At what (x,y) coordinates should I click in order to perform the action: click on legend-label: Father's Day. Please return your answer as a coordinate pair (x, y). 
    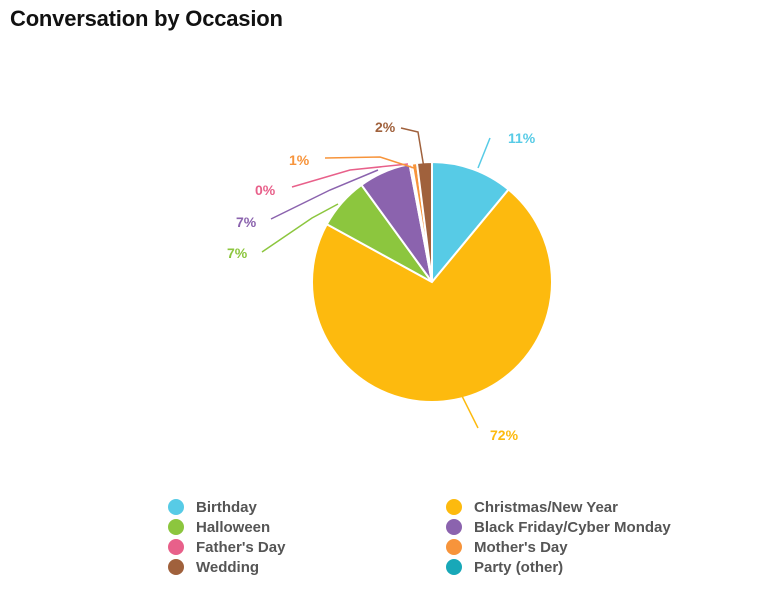
    Looking at the image, I should click on (241, 547).